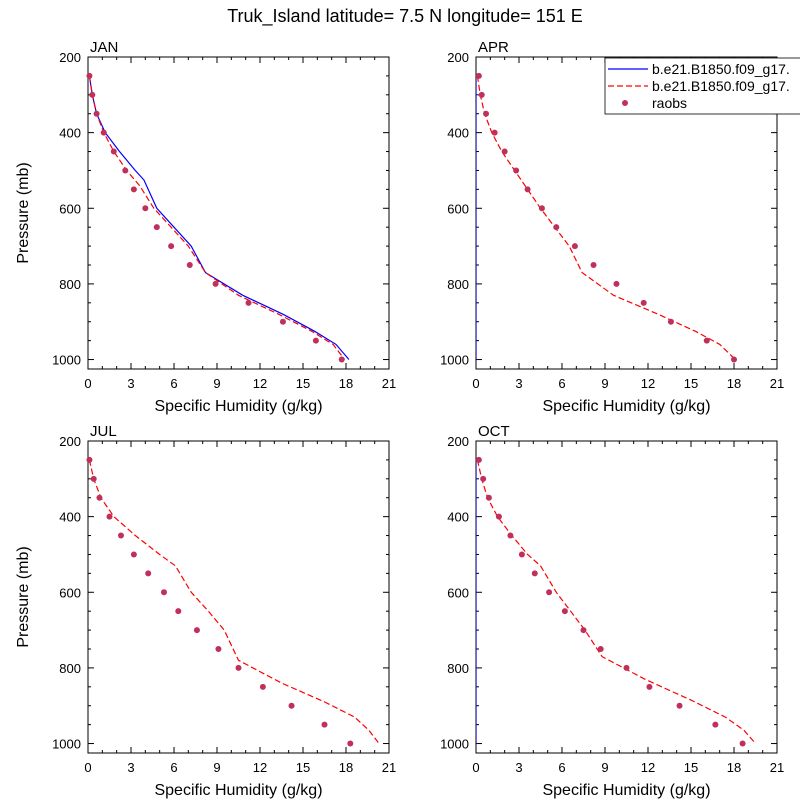 The width and height of the screenshot is (800, 800). Describe the element at coordinates (493, 47) in the screenshot. I see `panel-label: APR` at that location.